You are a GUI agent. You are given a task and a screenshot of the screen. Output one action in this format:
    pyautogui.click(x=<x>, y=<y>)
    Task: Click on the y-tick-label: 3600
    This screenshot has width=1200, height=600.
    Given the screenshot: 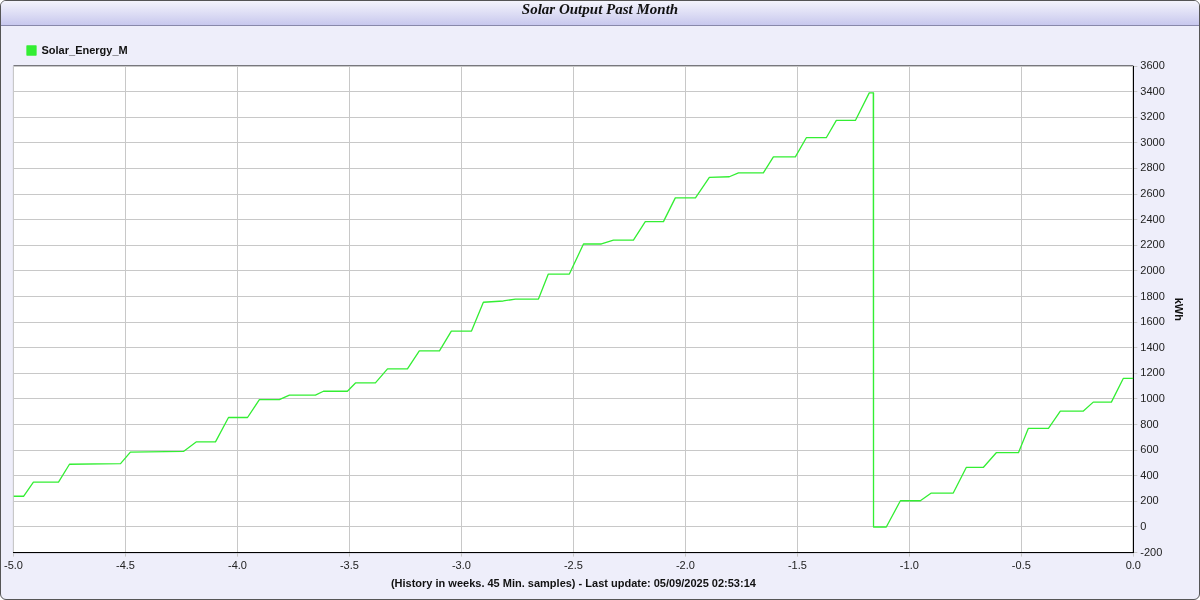 What is the action you would take?
    pyautogui.click(x=1152, y=65)
    